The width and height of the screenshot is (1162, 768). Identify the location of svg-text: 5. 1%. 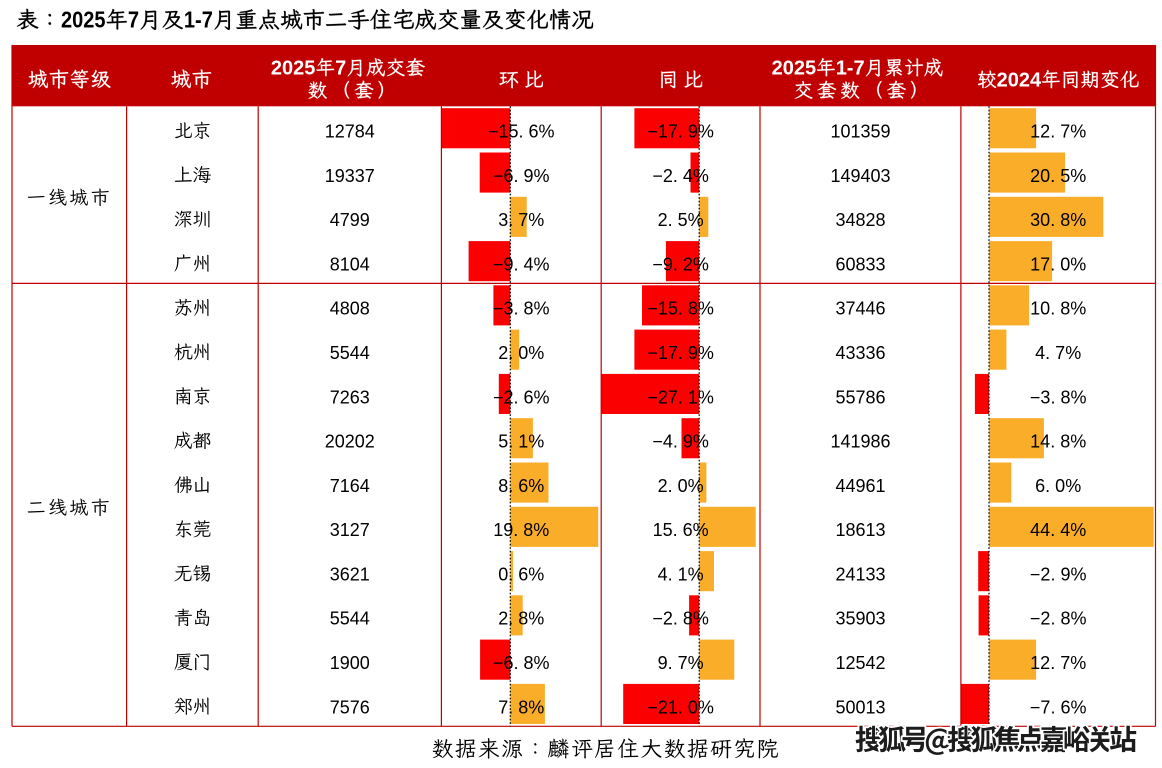
(521, 442).